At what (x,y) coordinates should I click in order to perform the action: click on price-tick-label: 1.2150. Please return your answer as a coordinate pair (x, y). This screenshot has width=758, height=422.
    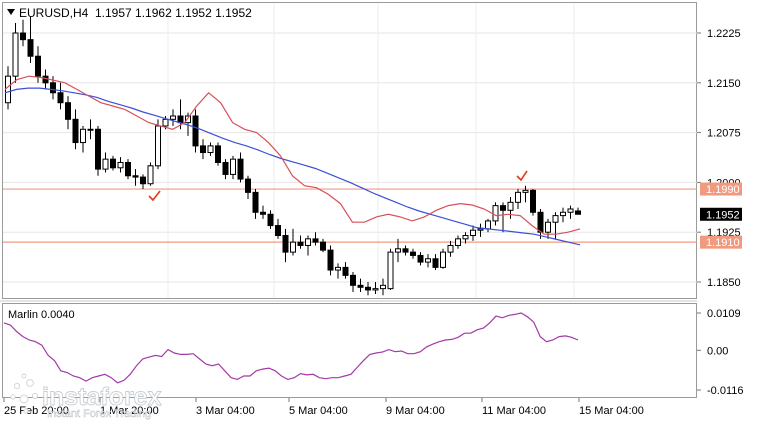
    Looking at the image, I should click on (724, 84).